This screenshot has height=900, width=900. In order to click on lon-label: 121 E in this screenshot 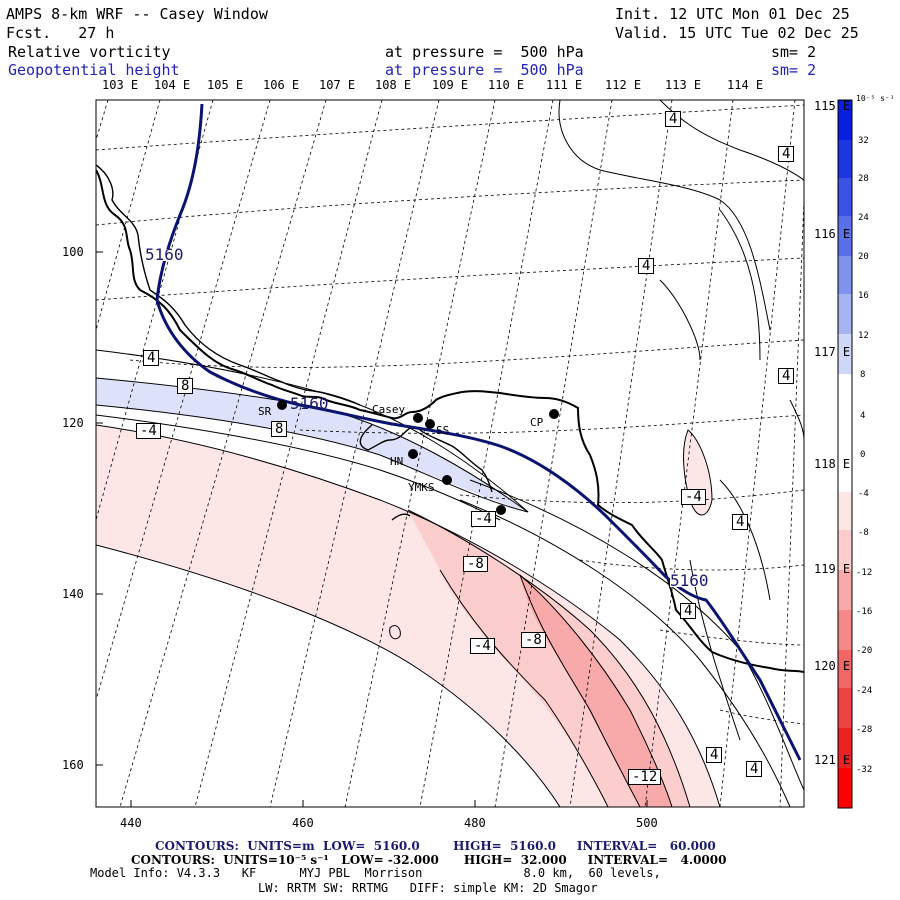, I will do `click(832, 760)`.